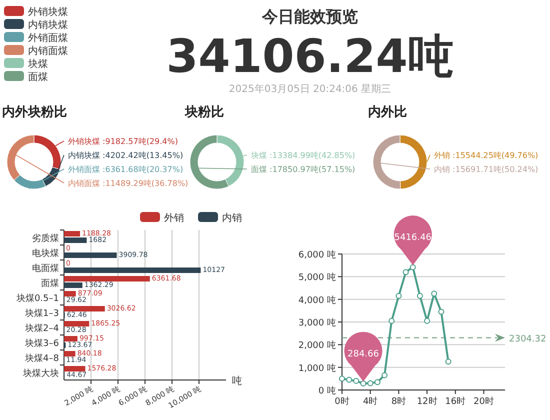  Describe the element at coordinates (37, 298) in the screenshot. I see `y-tick-label: 块煤0.5–1` at that location.